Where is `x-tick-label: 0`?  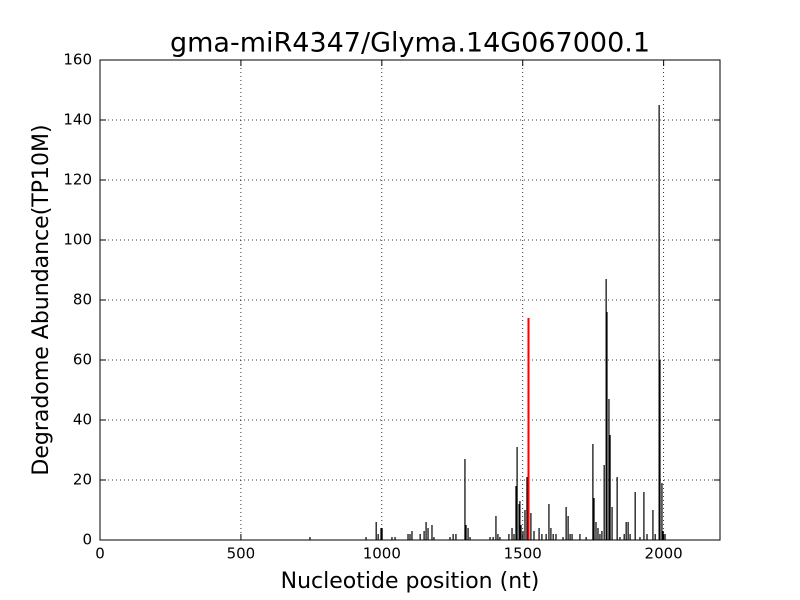
x-tick-label: 0 is located at coordinates (100, 554).